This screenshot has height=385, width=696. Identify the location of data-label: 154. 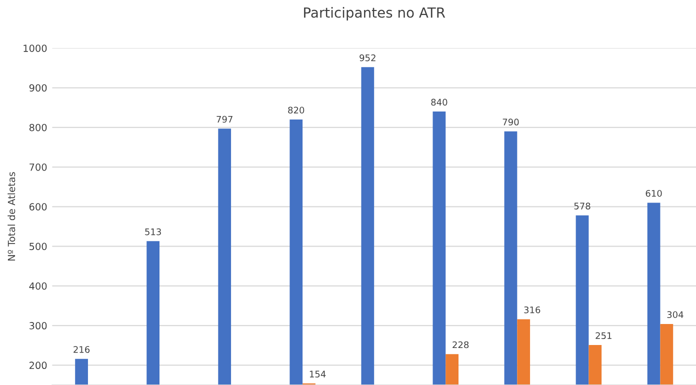
(318, 374).